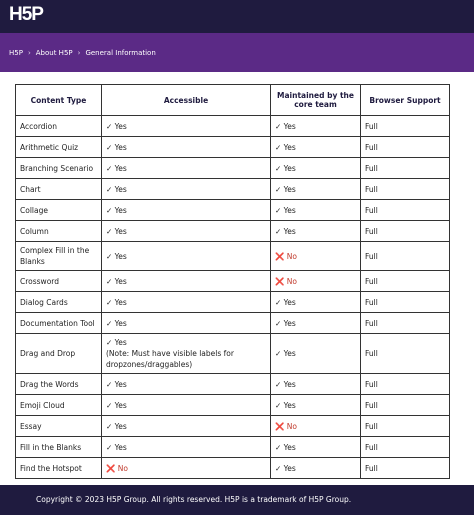 This screenshot has width=474, height=515. I want to click on table-row: Chart ✓ Yes ✓ Yes Full, so click(232, 189).